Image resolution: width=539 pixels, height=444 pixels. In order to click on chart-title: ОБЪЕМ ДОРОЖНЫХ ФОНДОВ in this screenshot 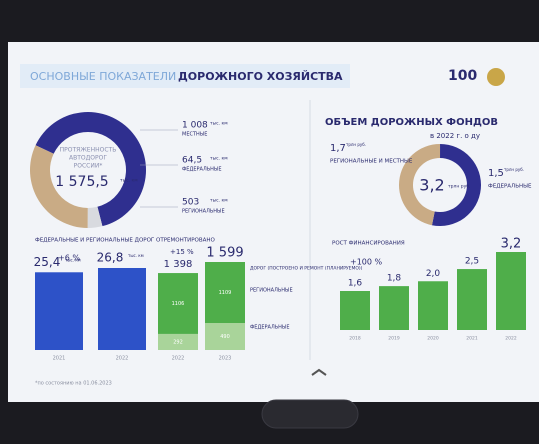, I will do `click(411, 122)`.